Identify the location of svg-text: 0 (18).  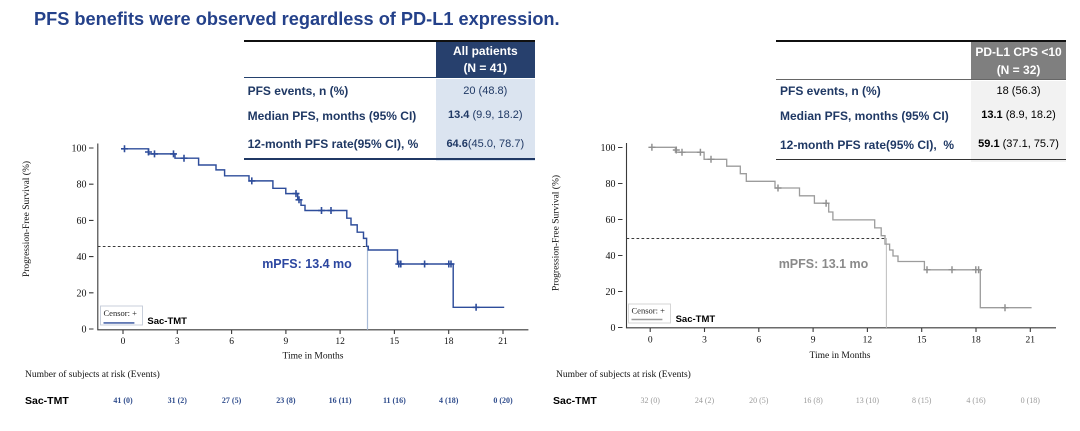
(1031, 400).